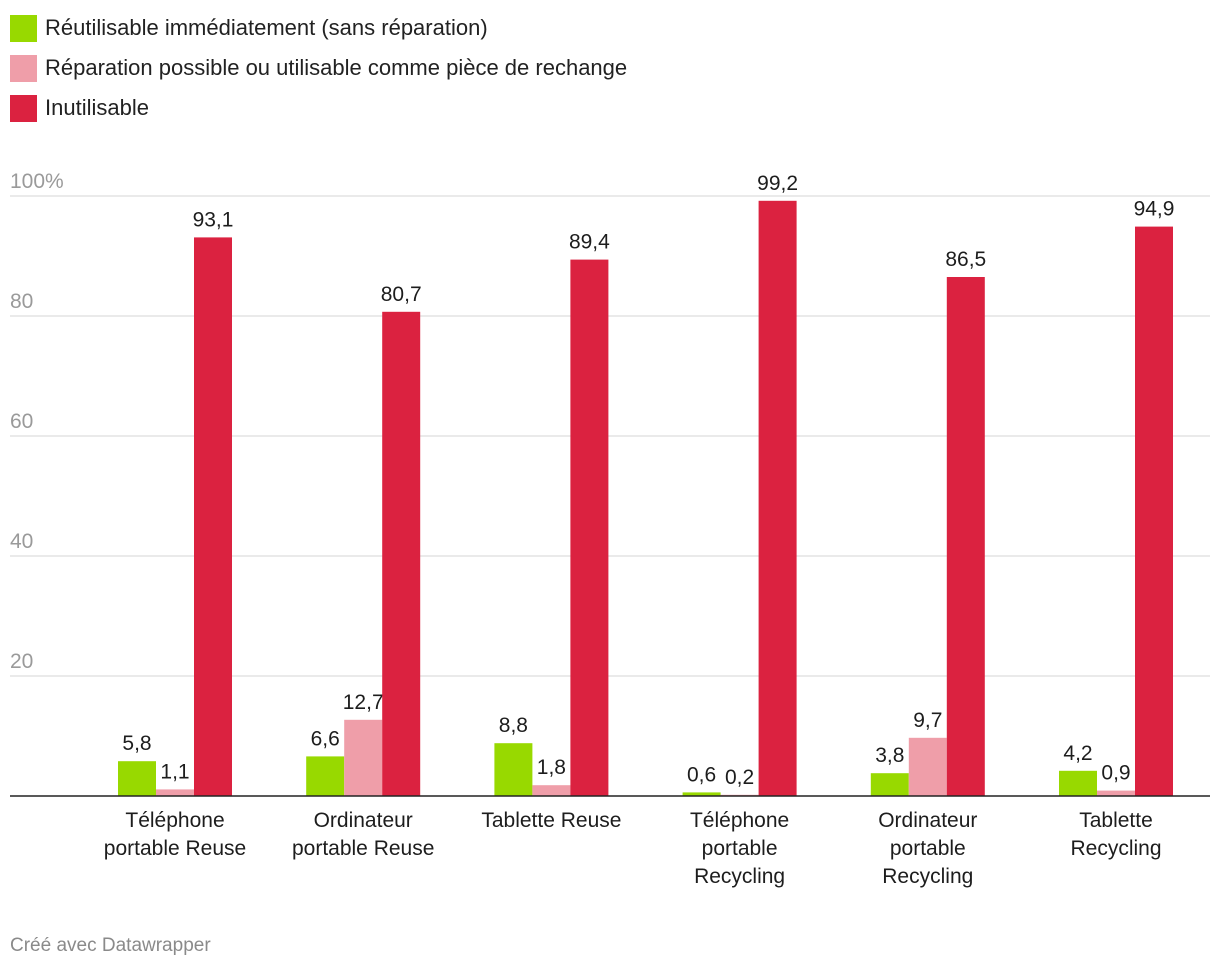  I want to click on category-label-c4-l2: Recycling, so click(927, 876).